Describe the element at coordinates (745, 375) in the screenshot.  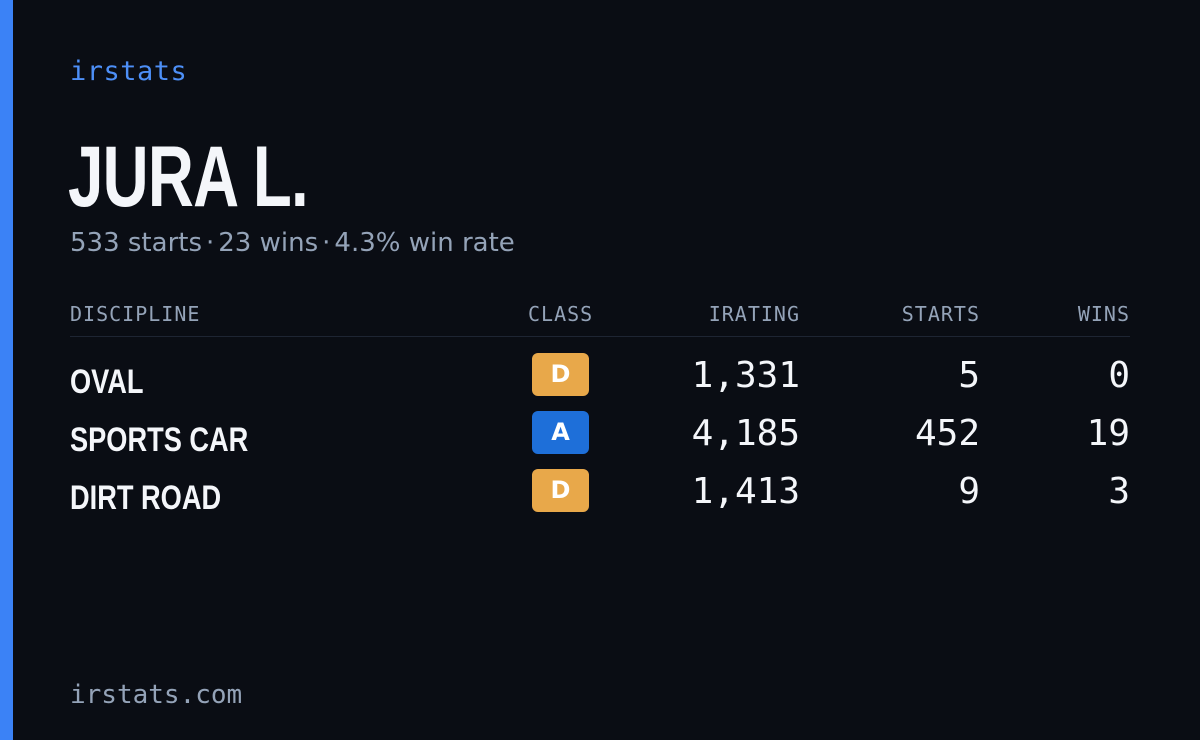
I see `irating-cell: 1,331` at that location.